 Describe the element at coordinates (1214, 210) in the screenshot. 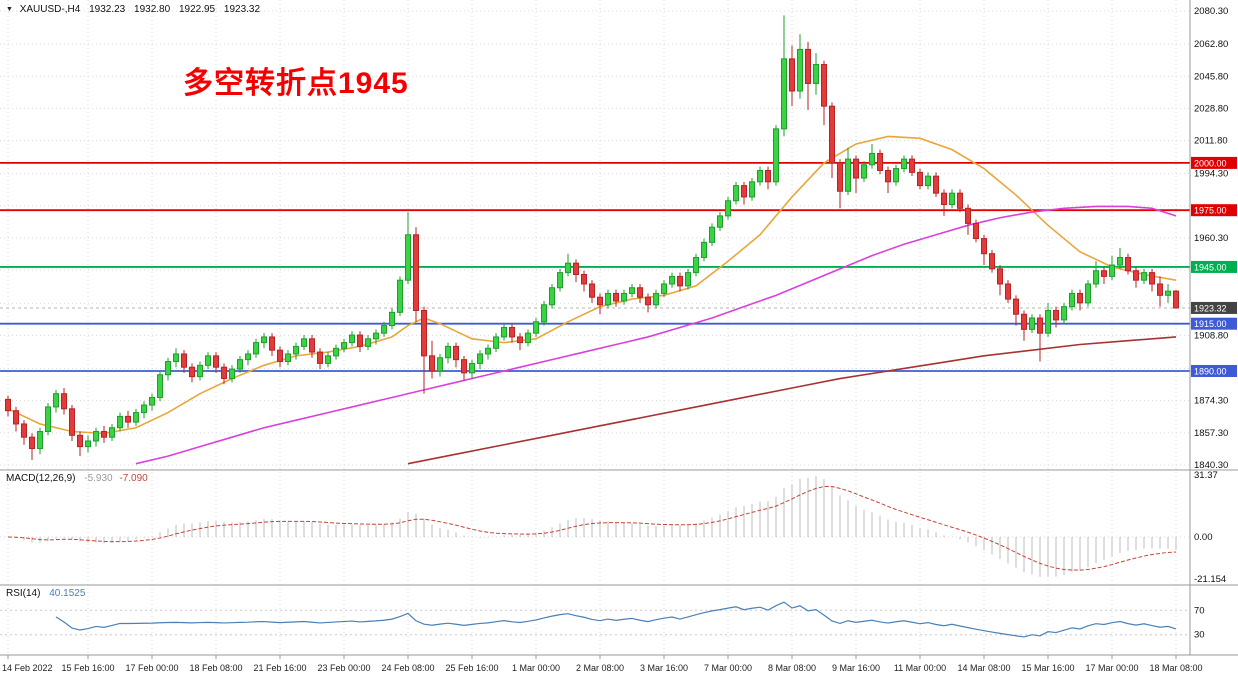

I see `price-badge` at that location.